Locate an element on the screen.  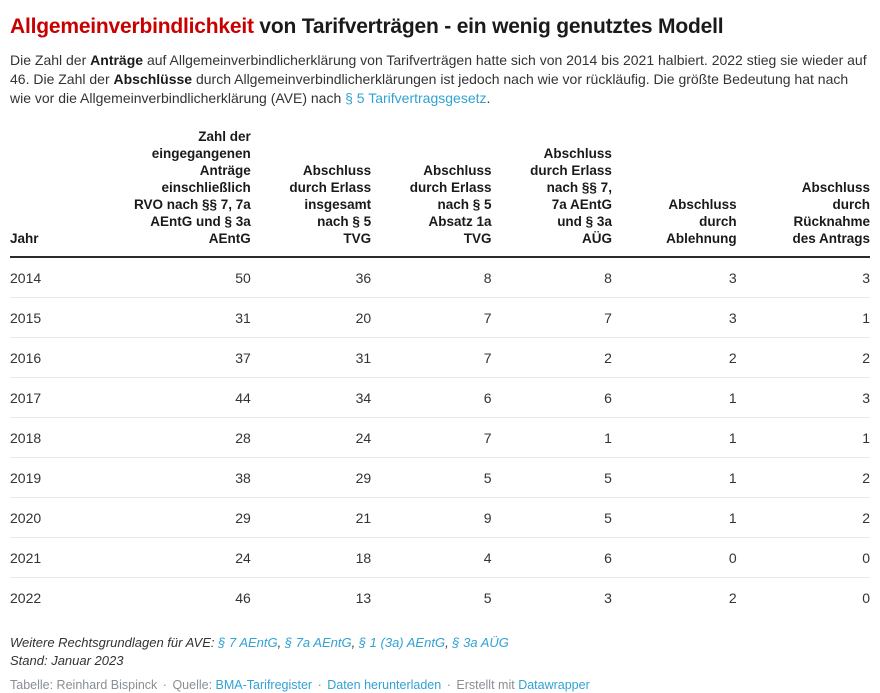
legal-basis-link: § 1 (3a) AEntG is located at coordinates (402, 642).